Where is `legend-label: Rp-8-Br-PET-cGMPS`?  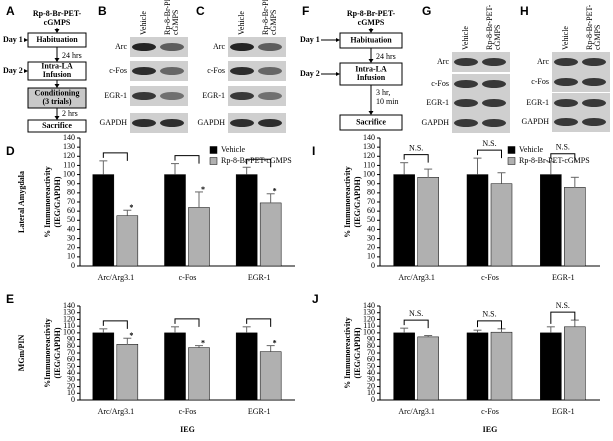 legend-label: Rp-8-Br-PET-cGMPS is located at coordinates (256, 160).